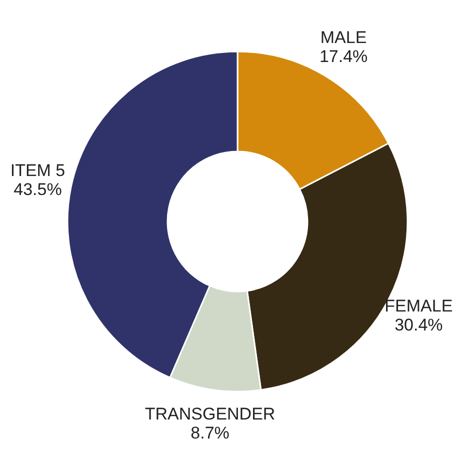 This screenshot has height=453, width=464. What do you see at coordinates (343, 56) in the screenshot?
I see `data-label: 17.4%` at bounding box center [343, 56].